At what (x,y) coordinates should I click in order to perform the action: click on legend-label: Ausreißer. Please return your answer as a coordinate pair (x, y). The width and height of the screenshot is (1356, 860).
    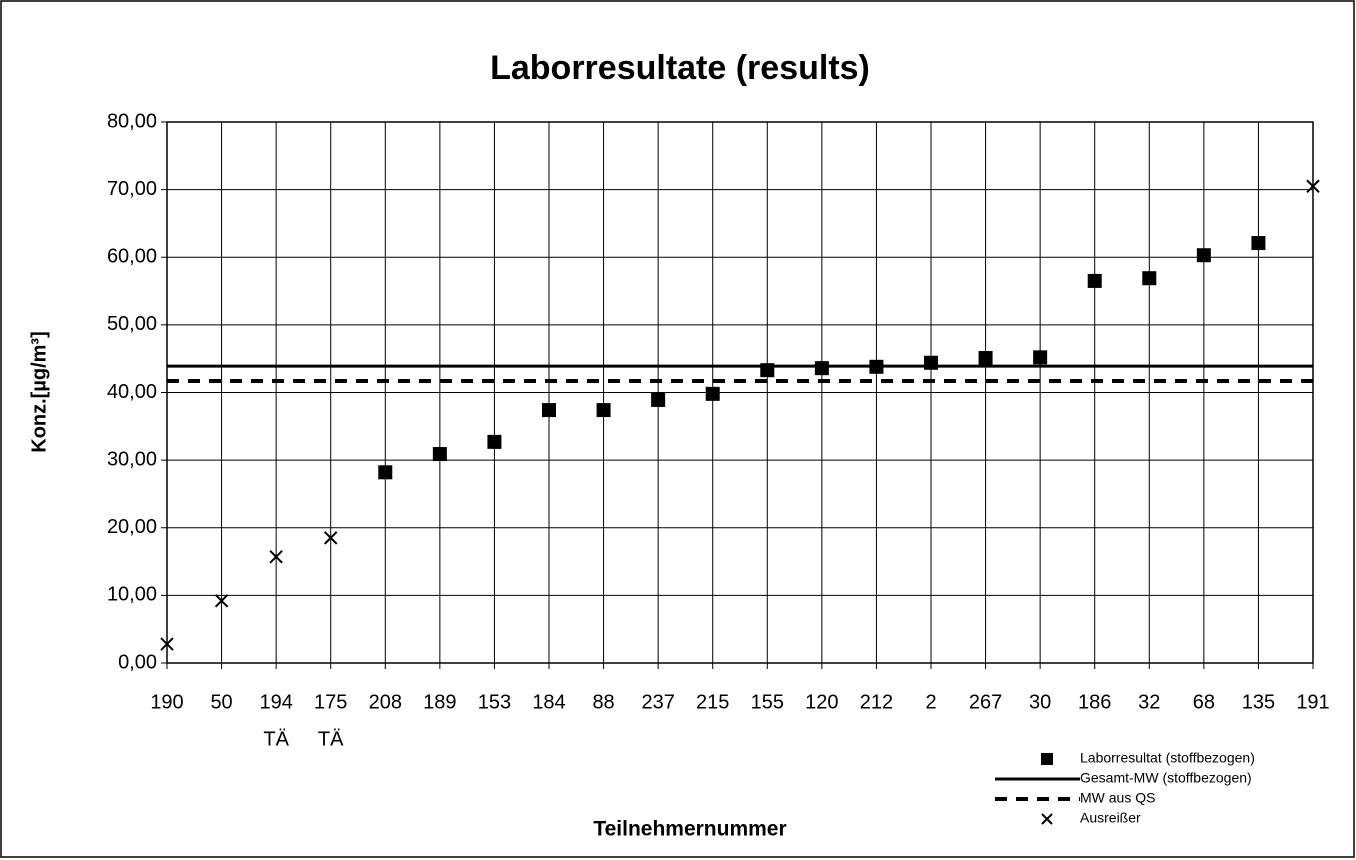
    Looking at the image, I should click on (1110, 818).